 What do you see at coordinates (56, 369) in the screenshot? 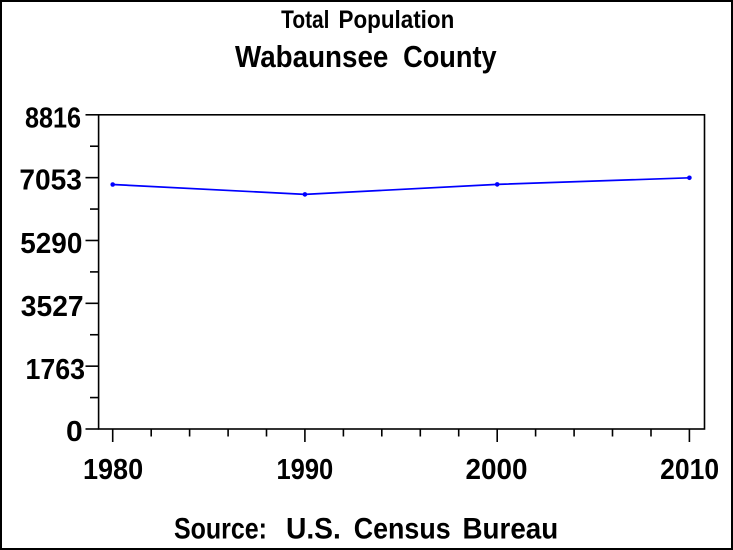
I see `svg-text: 1763` at bounding box center [56, 369].